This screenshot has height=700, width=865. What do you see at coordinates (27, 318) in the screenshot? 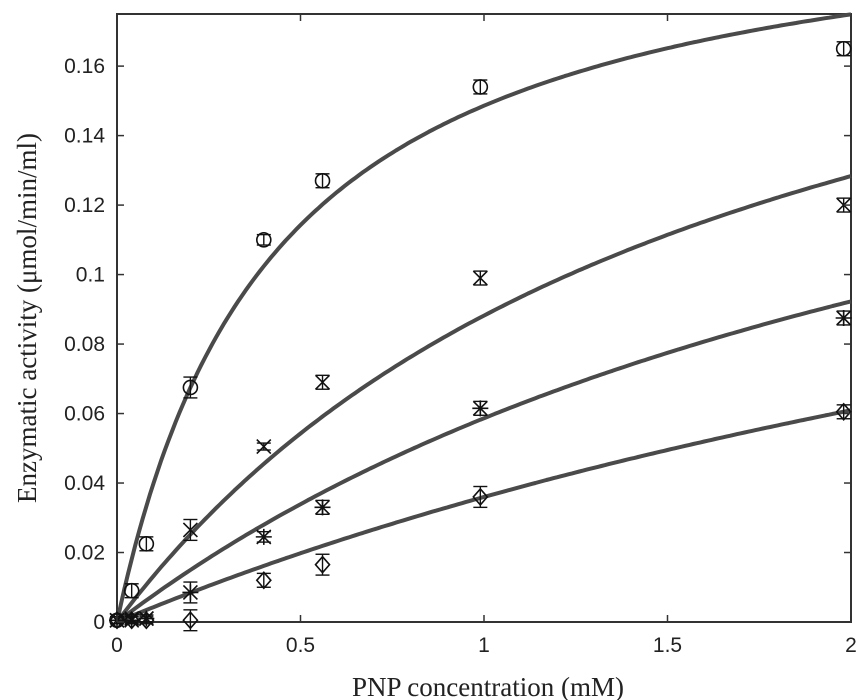
I see `y-axis-label: Enzymatic activity (μmol/min/ml)` at bounding box center [27, 318].